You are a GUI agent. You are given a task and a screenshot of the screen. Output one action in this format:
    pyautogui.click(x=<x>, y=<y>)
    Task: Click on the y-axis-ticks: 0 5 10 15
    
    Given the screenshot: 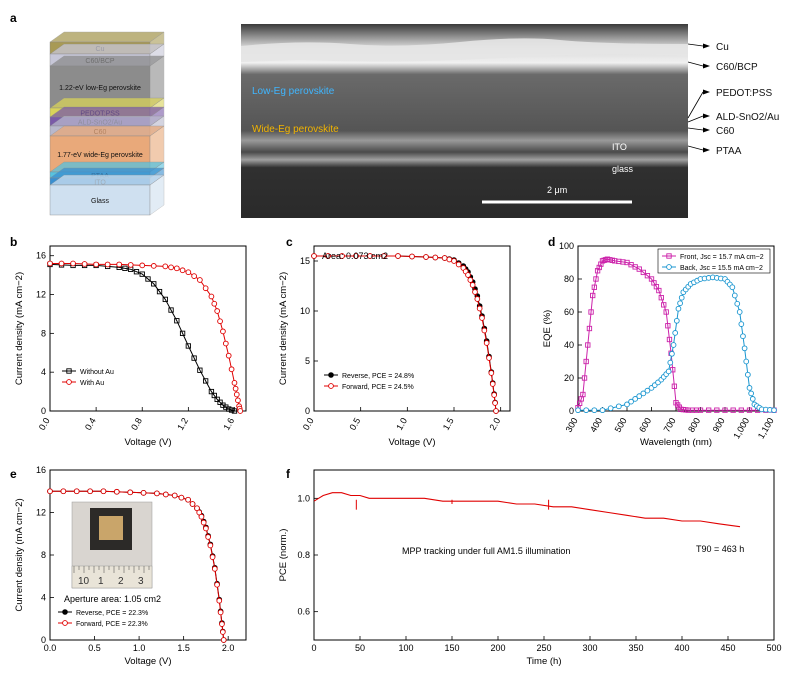 What is the action you would take?
    pyautogui.click(x=309, y=336)
    